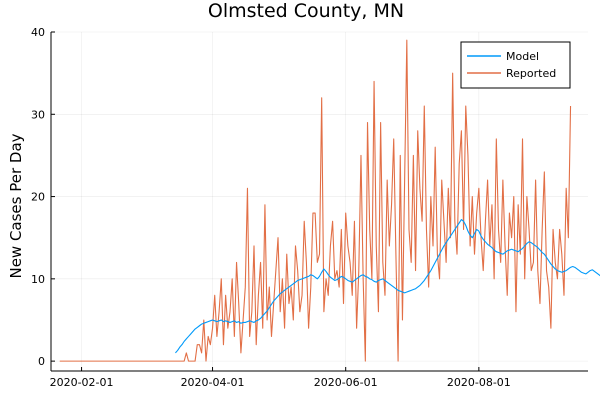  I want to click on y-axis-label: New Cases Per Day, so click(16, 205).